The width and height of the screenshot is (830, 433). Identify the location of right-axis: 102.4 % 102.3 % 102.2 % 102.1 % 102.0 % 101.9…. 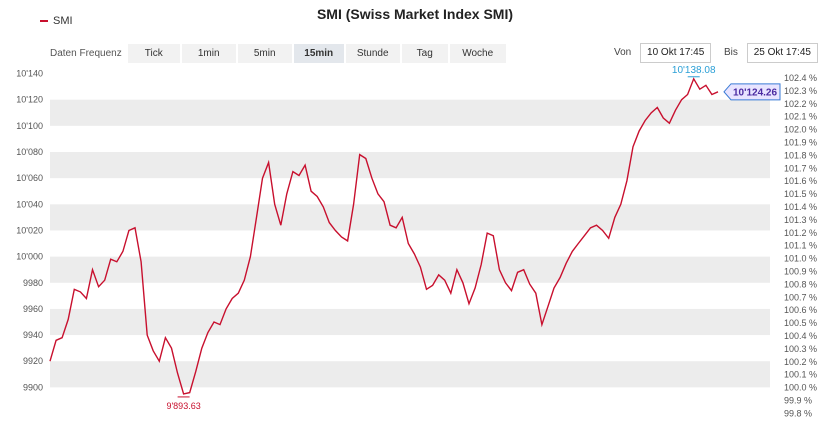
(800, 245).